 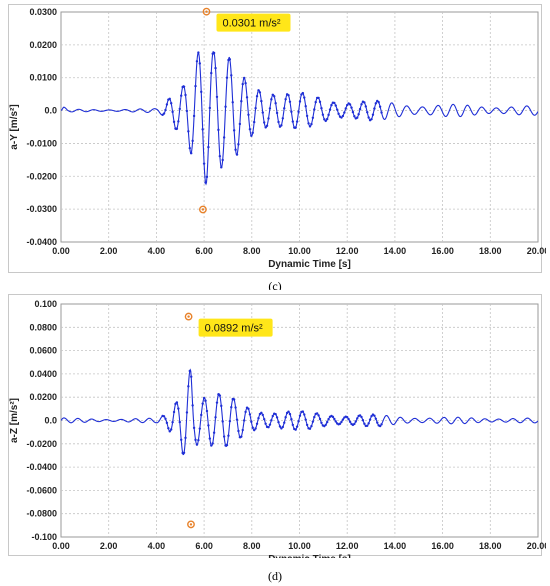 I want to click on y-tick-label: -0.0800, so click(x=41, y=514).